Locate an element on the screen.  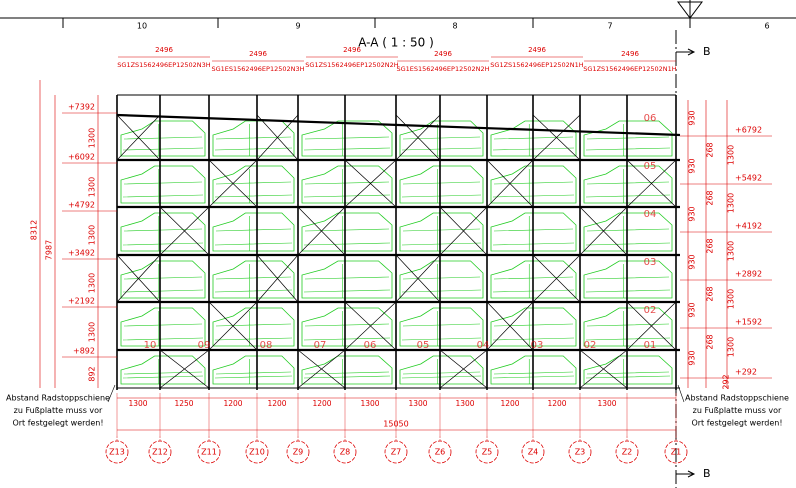
bay-code: SG1ZS1562496EP12502N3H is located at coordinates (164, 65).